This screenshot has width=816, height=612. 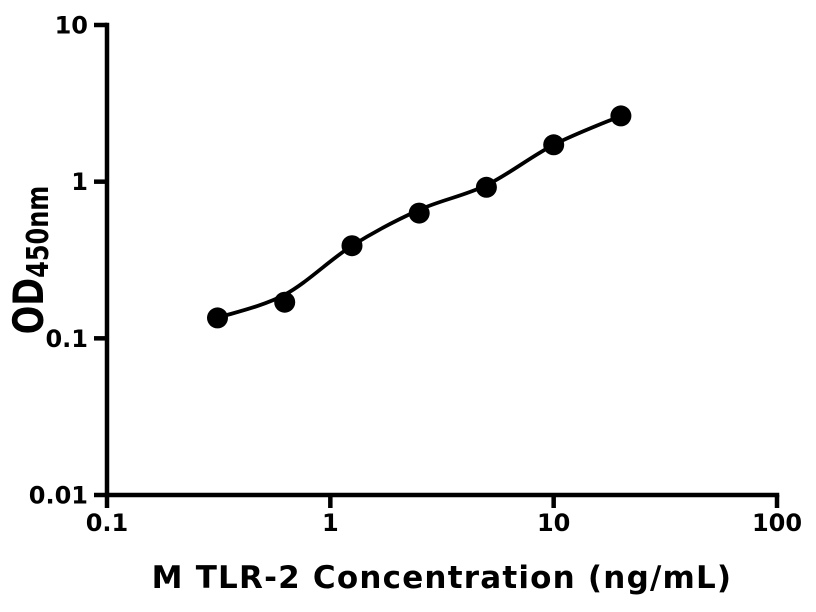 What do you see at coordinates (71, 26) in the screenshot?
I see `y-tick-label: 10` at bounding box center [71, 26].